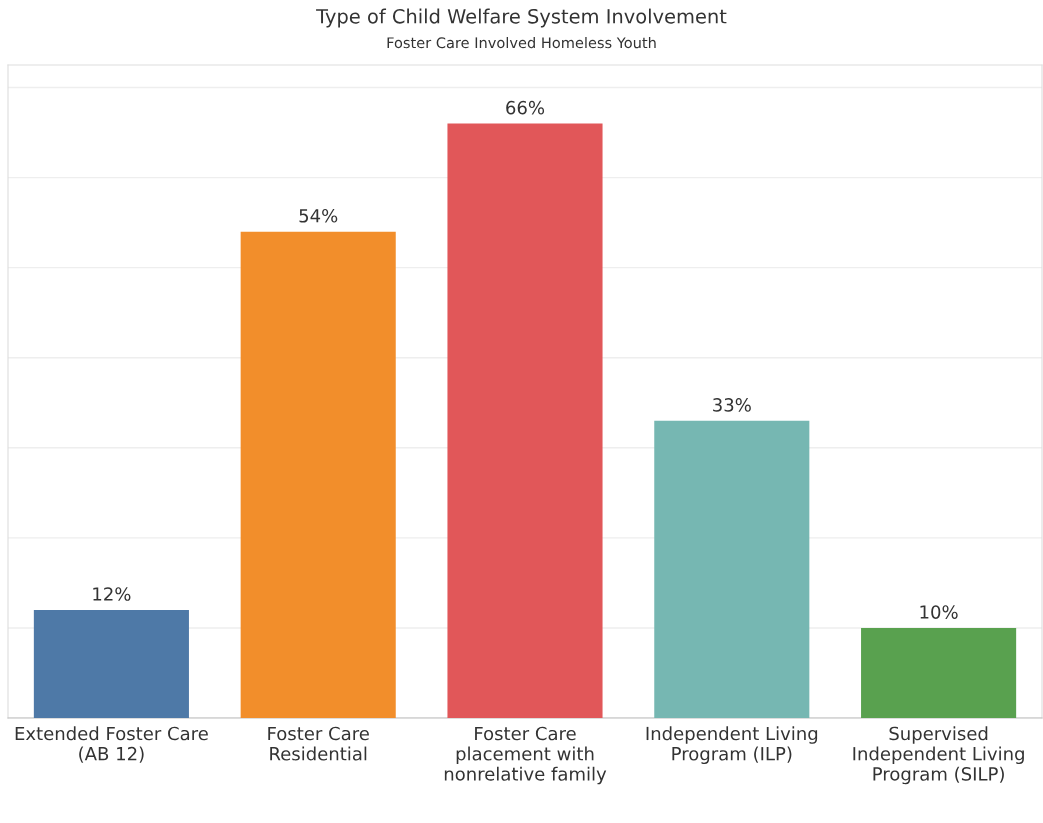  Describe the element at coordinates (732, 745) in the screenshot. I see `x-tick-label: Independent Living Program (ILP)` at that location.